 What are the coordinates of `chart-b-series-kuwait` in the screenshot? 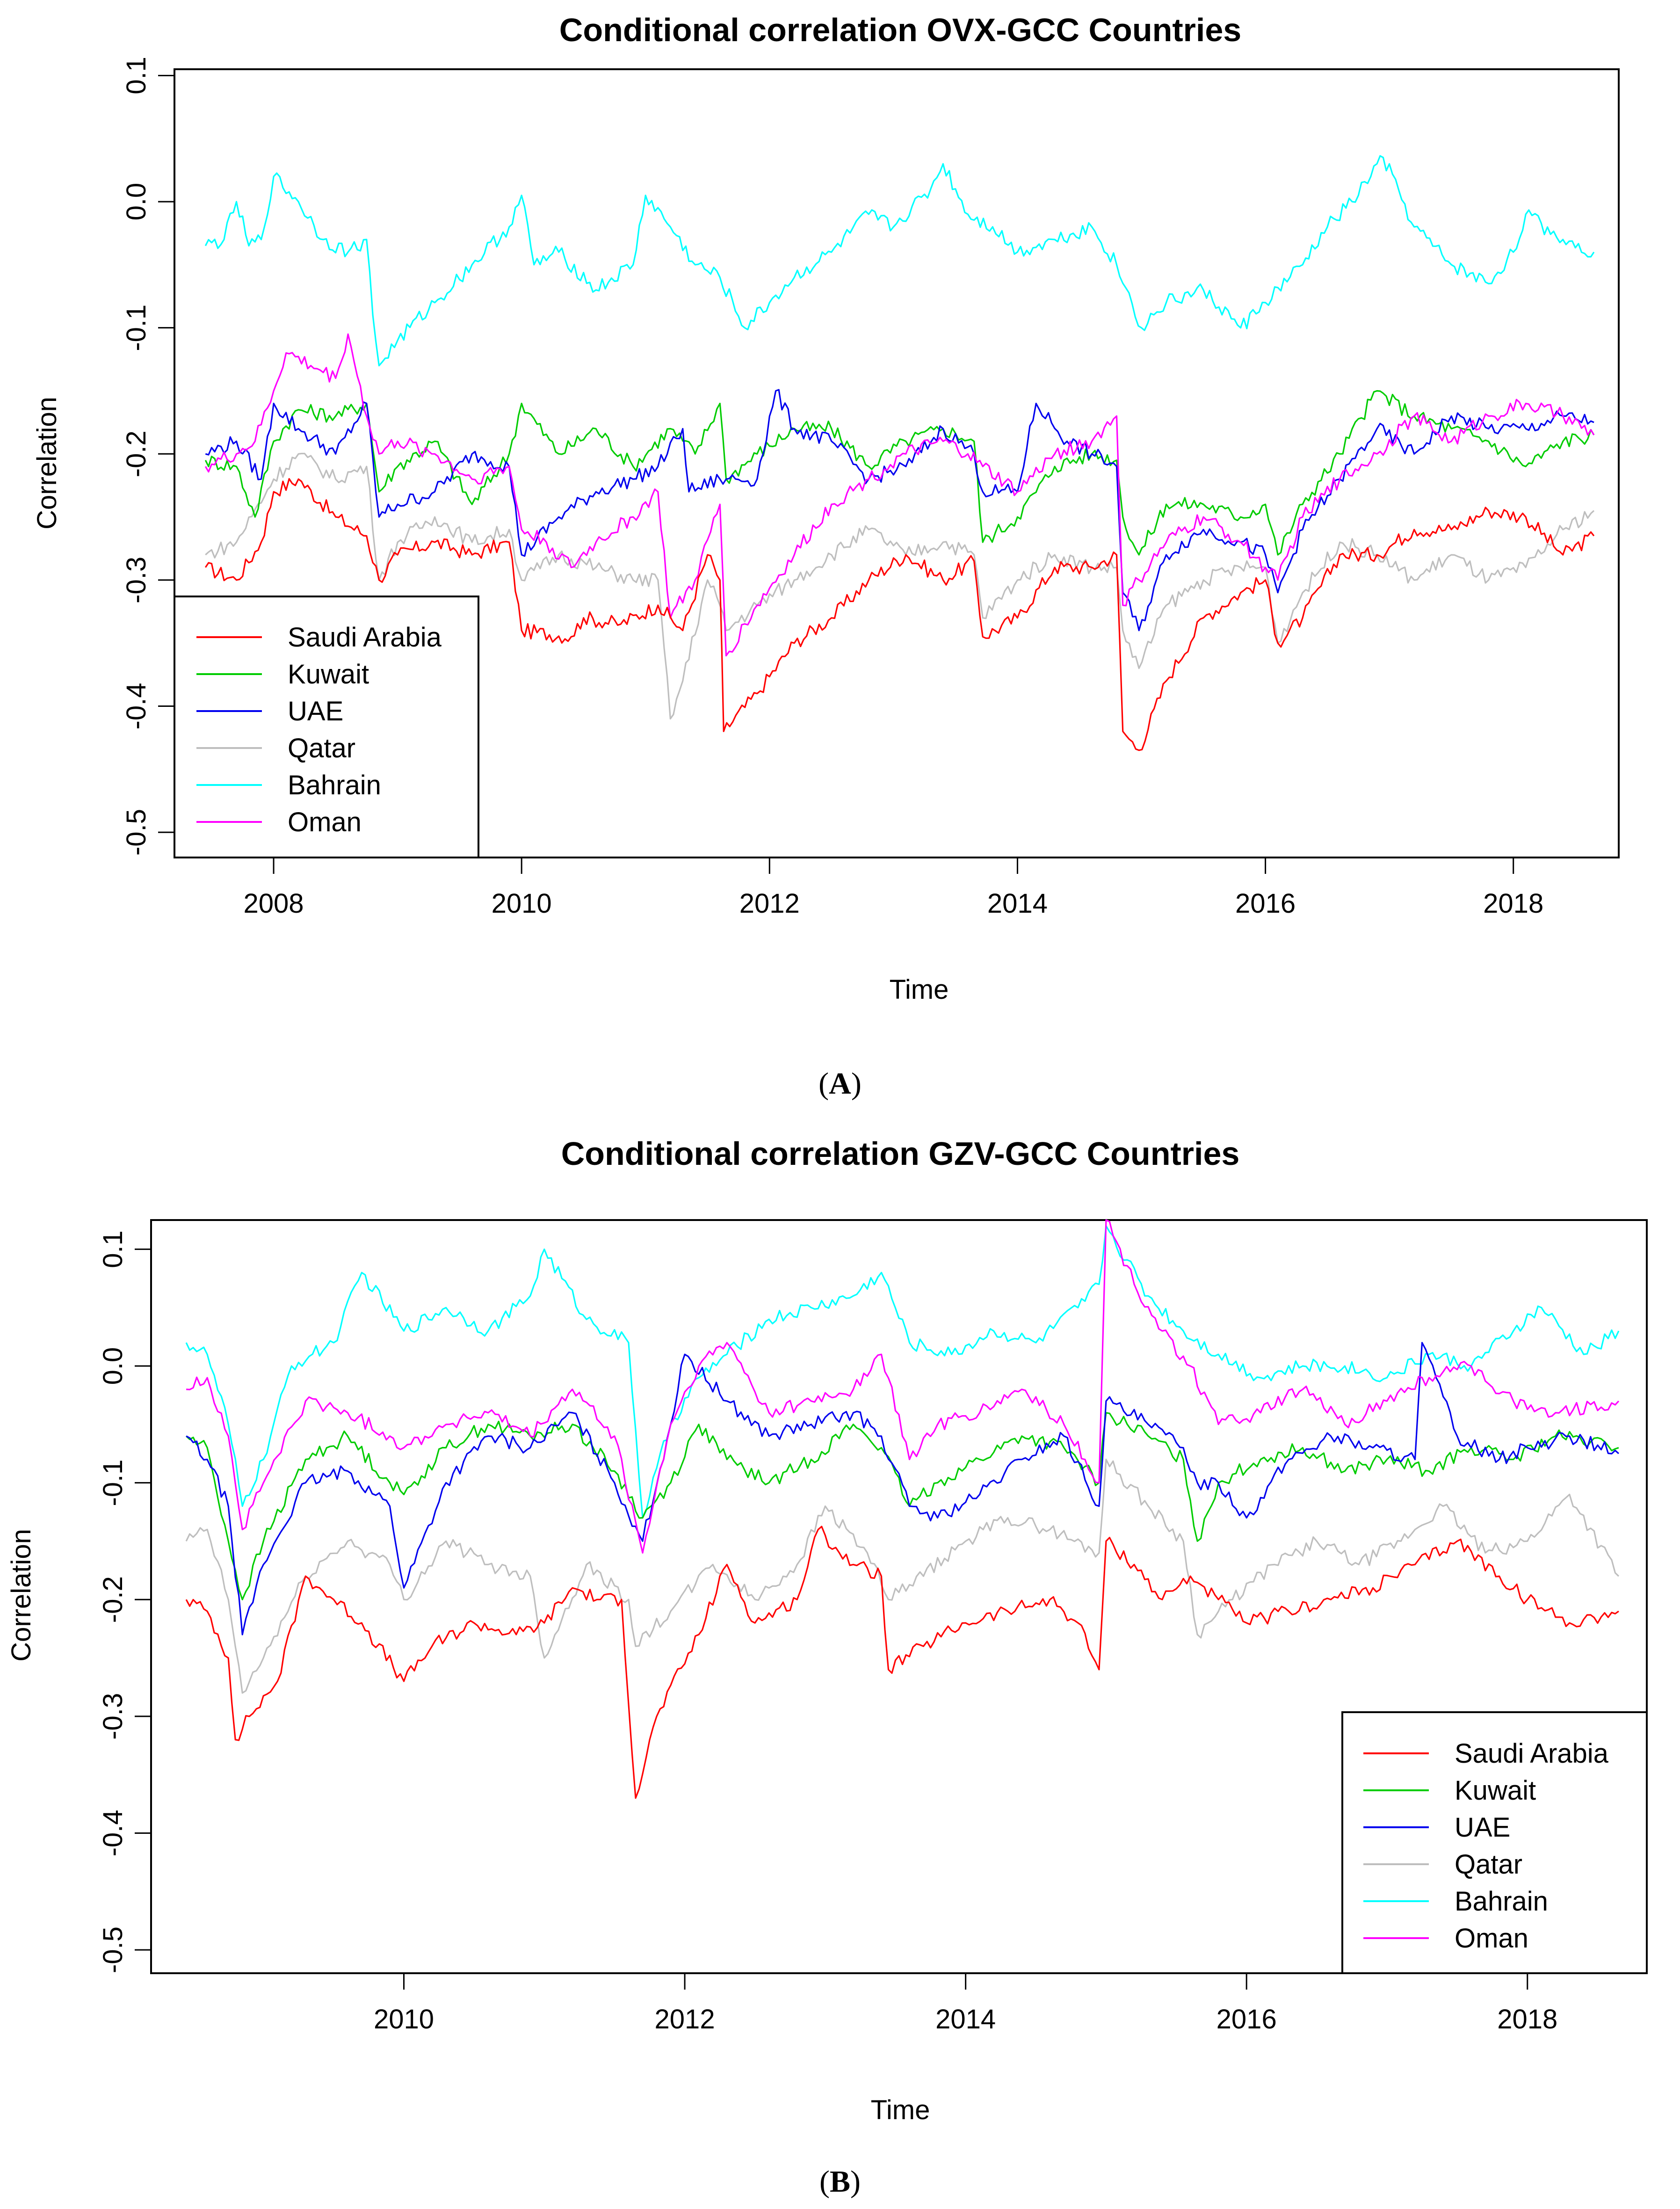 It's located at (902, 1506).